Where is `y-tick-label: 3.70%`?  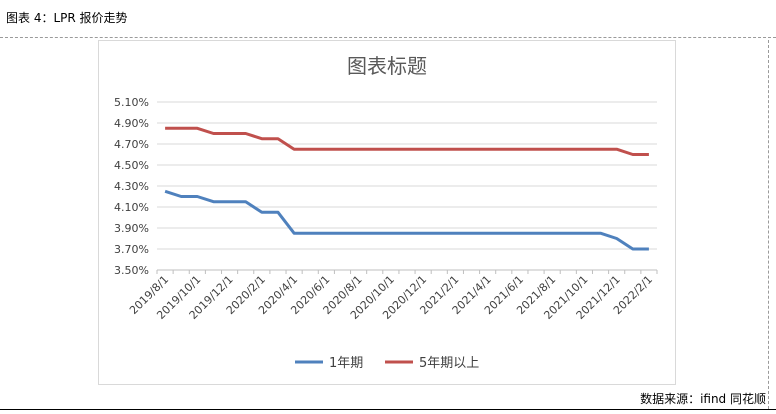 y-tick-label: 3.70% is located at coordinates (131, 249).